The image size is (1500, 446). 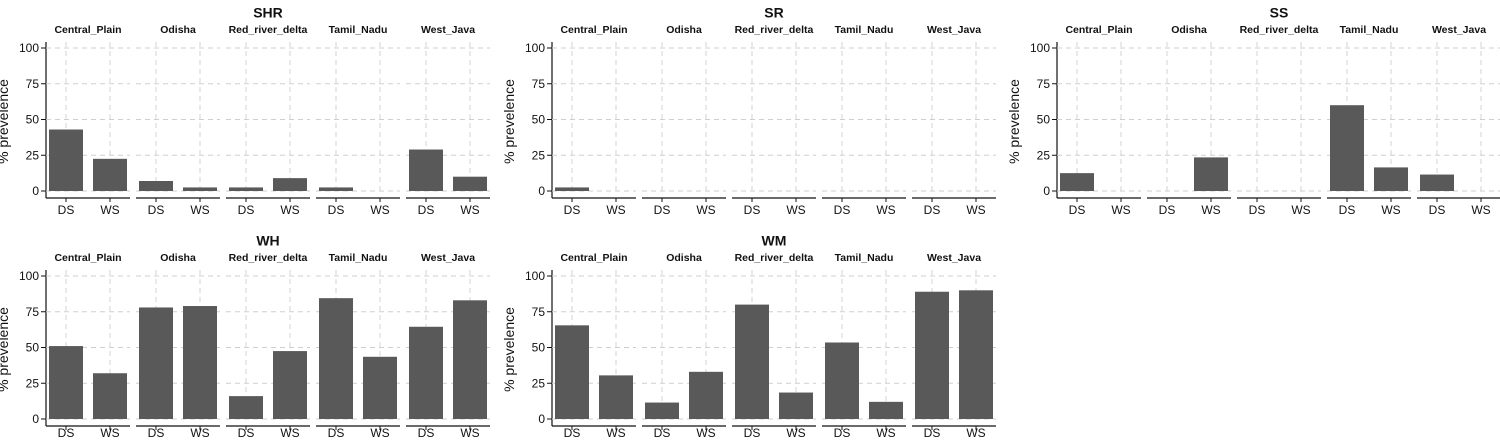 What do you see at coordinates (773, 13) in the screenshot?
I see `panel-title-sr: SR` at bounding box center [773, 13].